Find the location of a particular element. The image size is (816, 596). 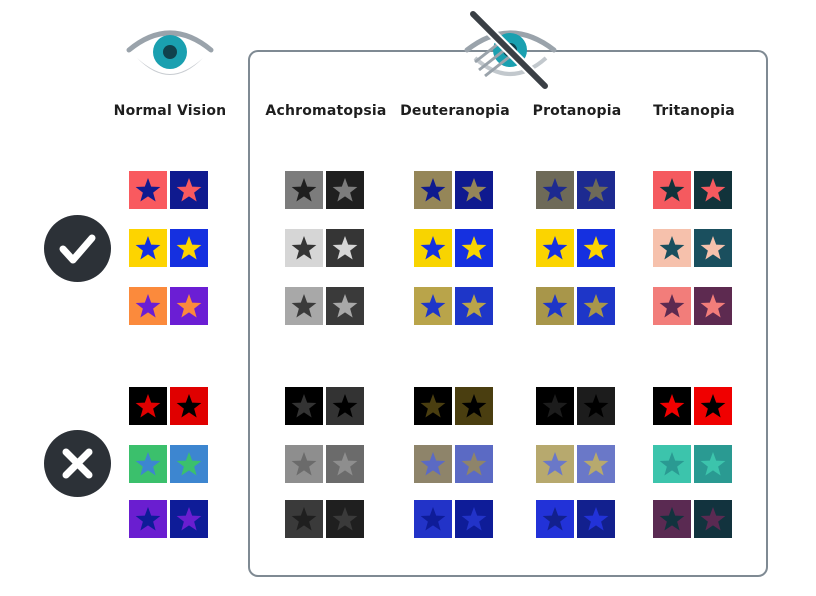

checkmark-icon is located at coordinates (77, 248).